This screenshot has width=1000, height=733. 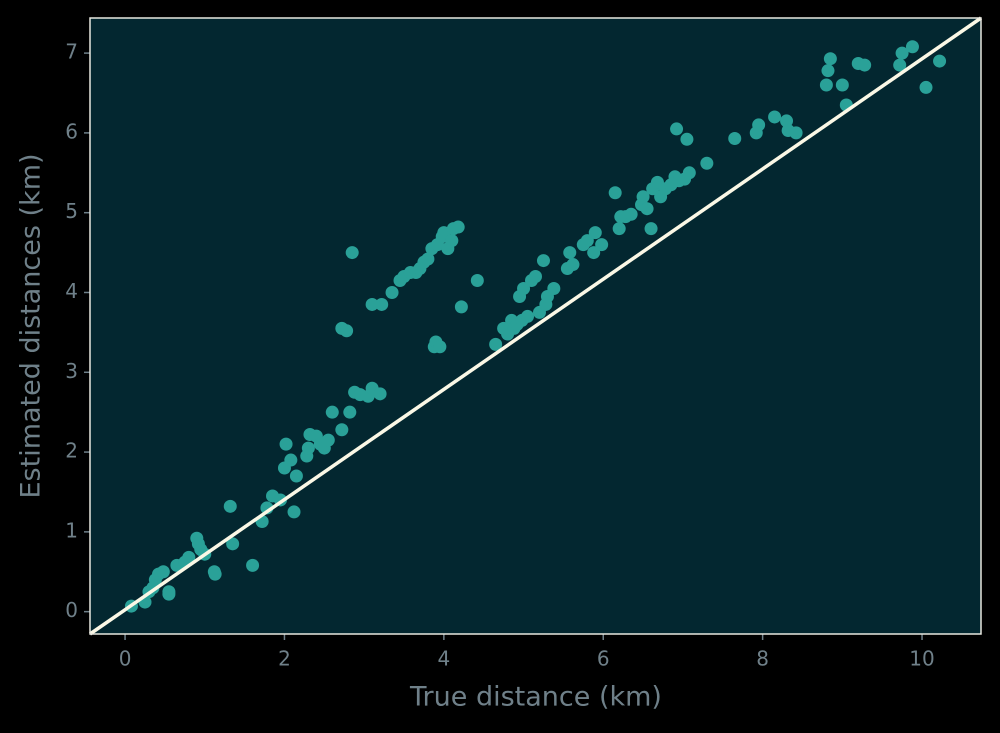 I want to click on y-axis-label: Estimated distances (km), so click(x=31, y=325).